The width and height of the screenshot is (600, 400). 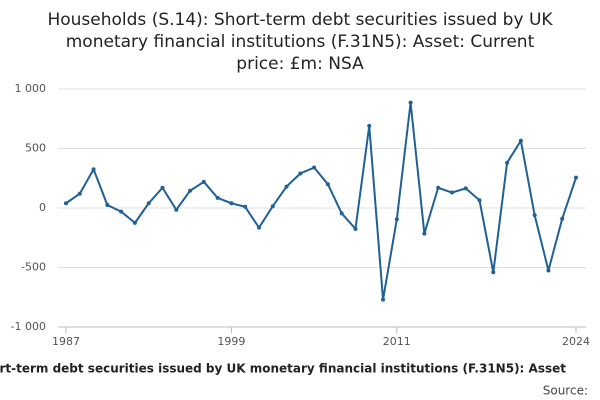 I want to click on source: Source:, so click(x=565, y=391).